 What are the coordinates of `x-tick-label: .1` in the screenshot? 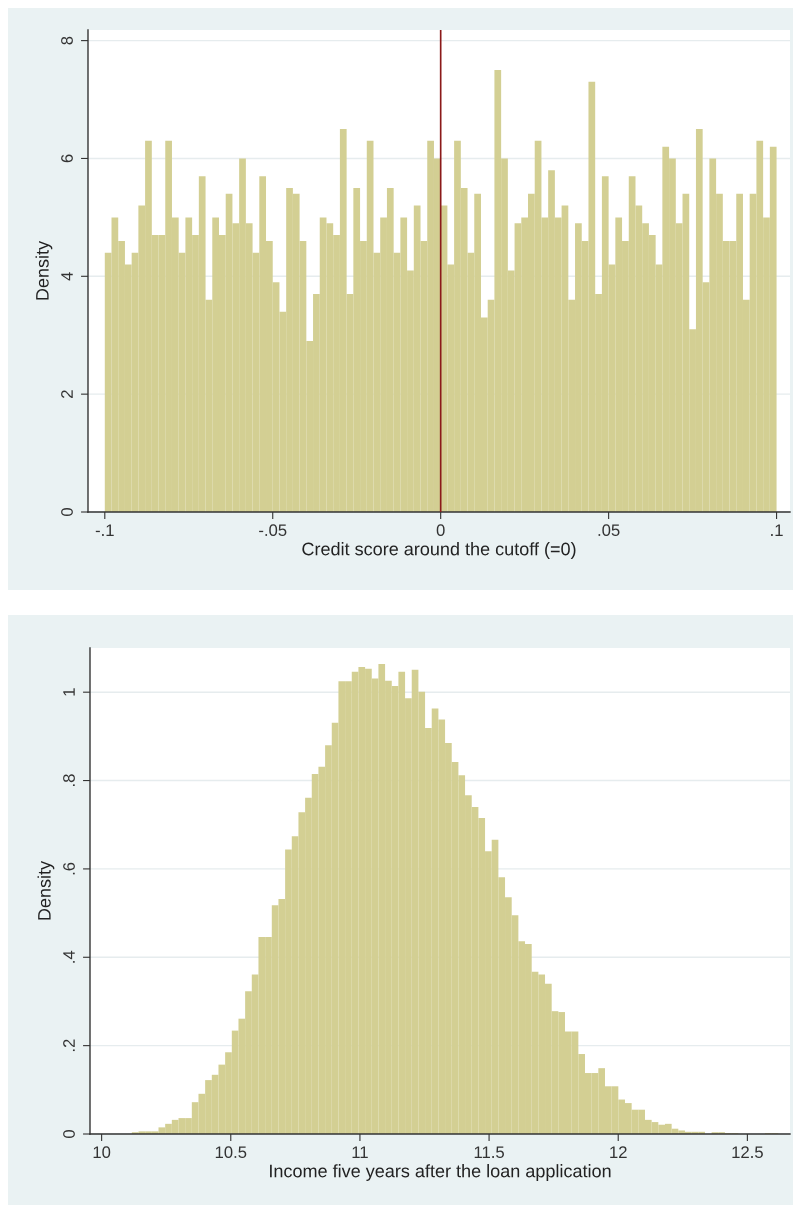 It's located at (777, 530).